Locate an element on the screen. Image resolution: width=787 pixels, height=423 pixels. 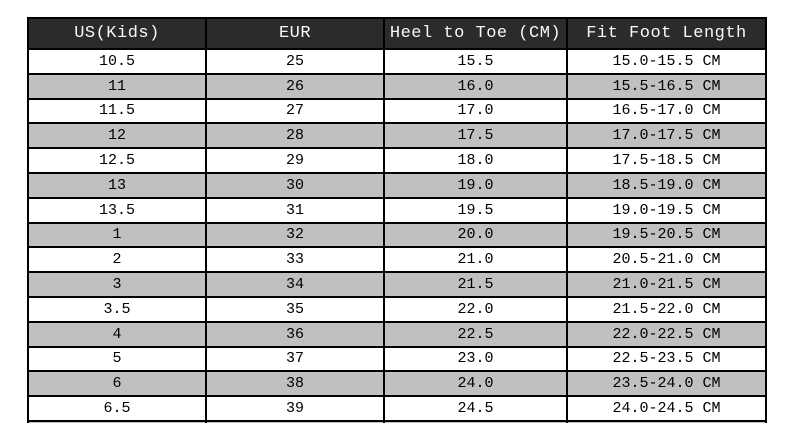
table-cell: 26 is located at coordinates (294, 87).